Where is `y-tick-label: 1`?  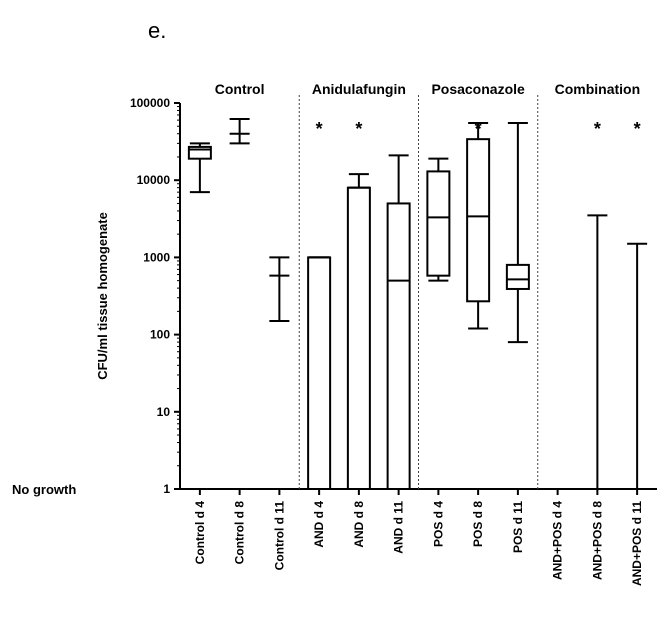
y-tick-label: 1 is located at coordinates (166, 489).